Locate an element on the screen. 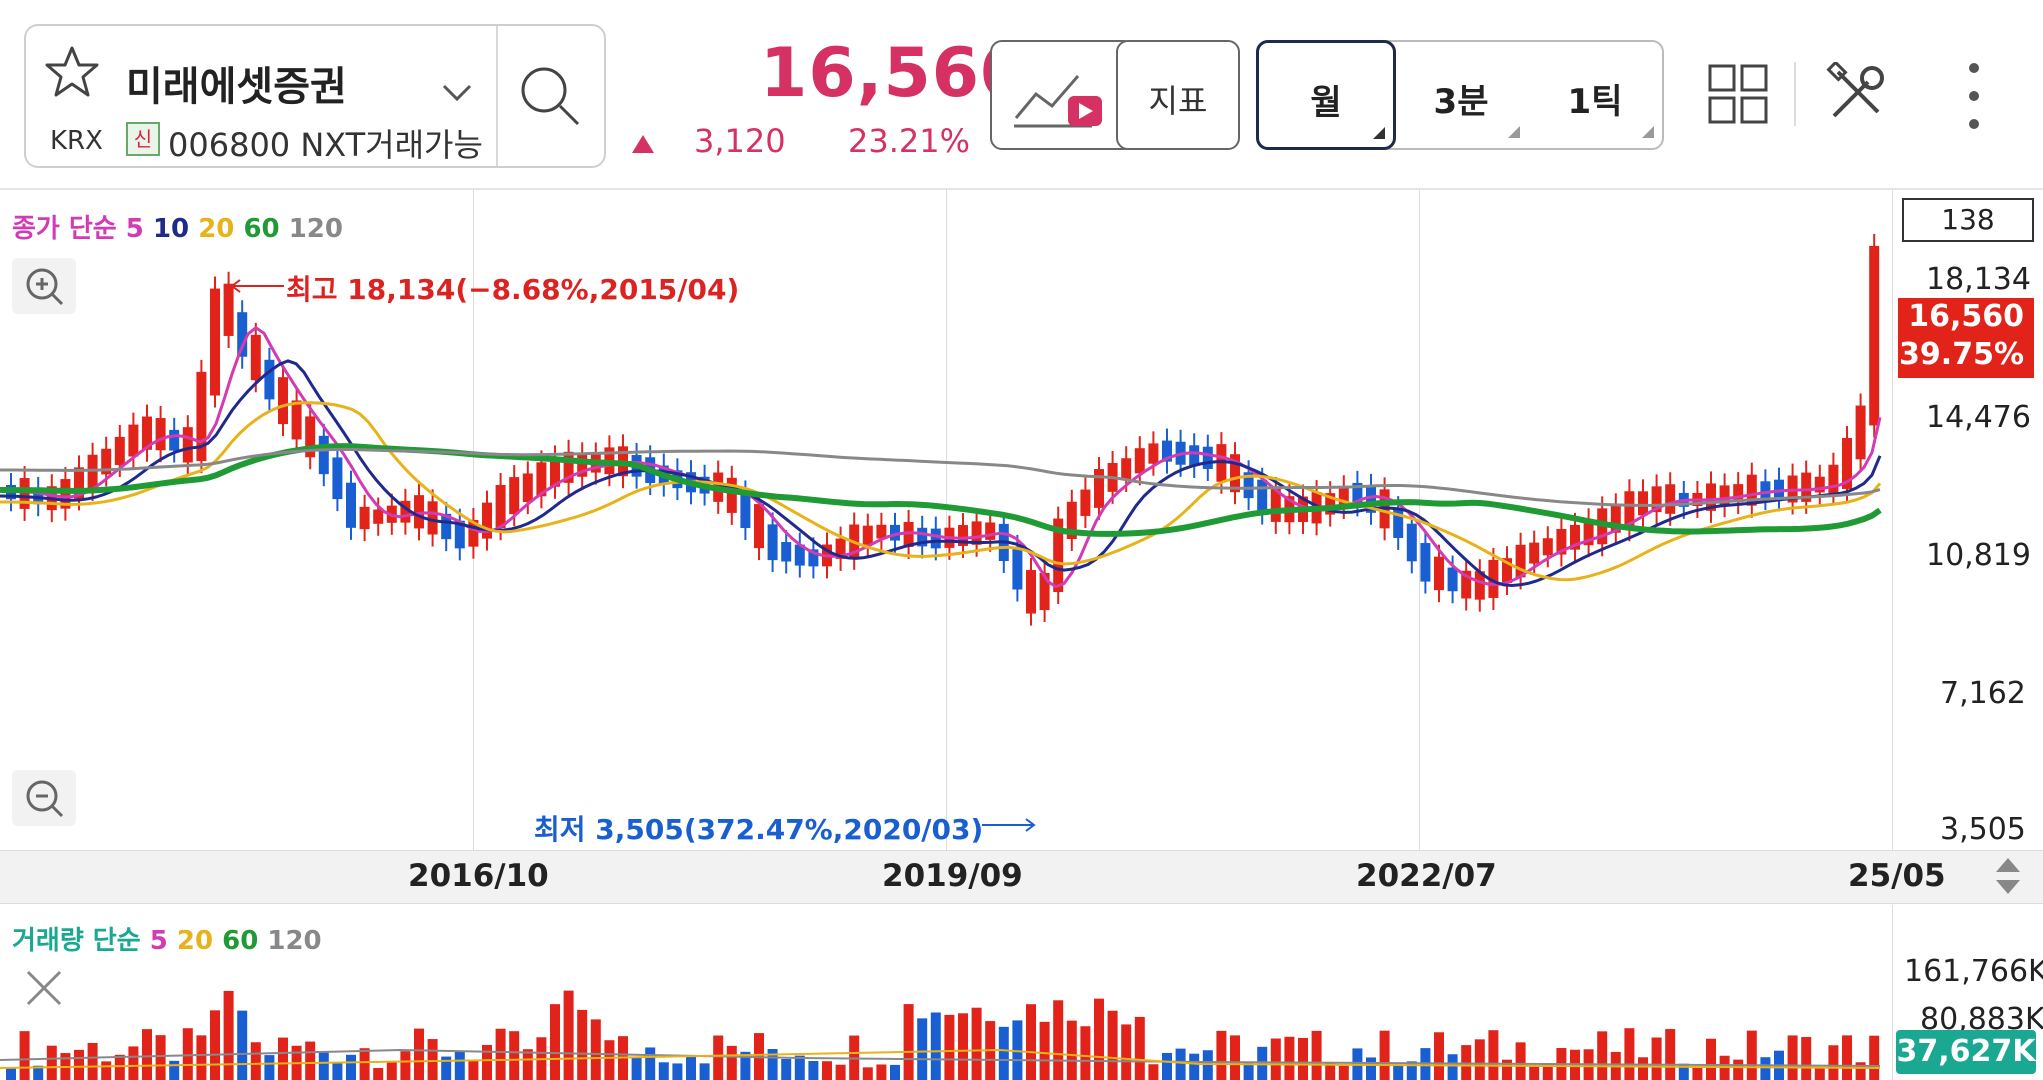  zoom-in-icon is located at coordinates (44, 286).